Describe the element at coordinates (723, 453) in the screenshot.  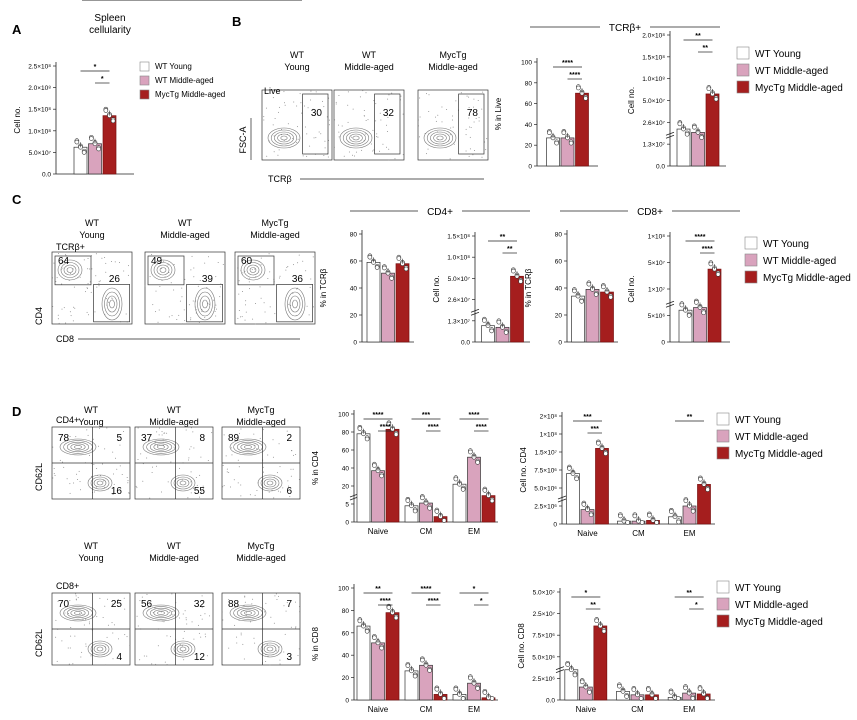
I see `legend-swatch-myc` at that location.